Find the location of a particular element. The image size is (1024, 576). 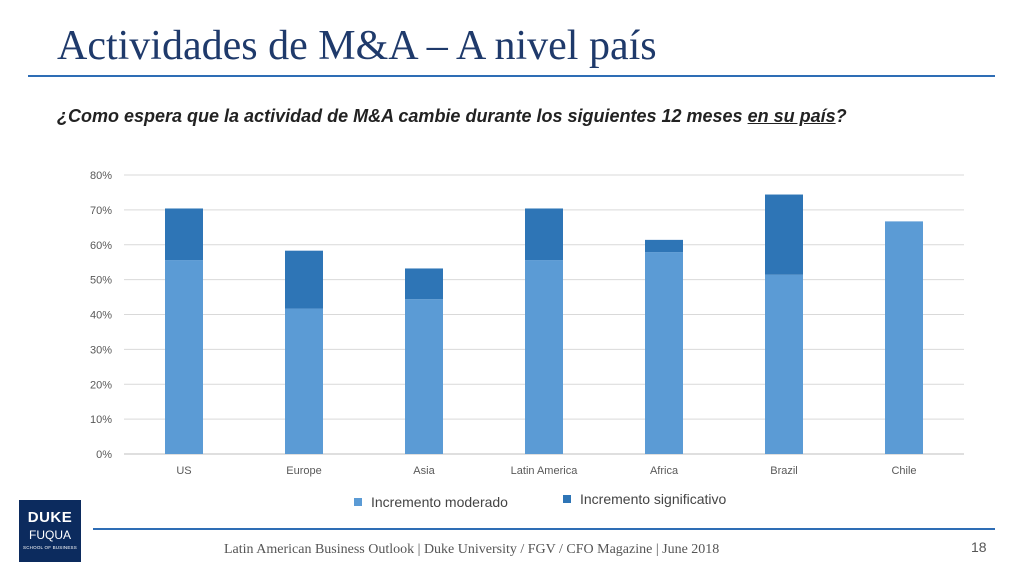

legend-item-significativo: Incremento significativo is located at coordinates (644, 499).